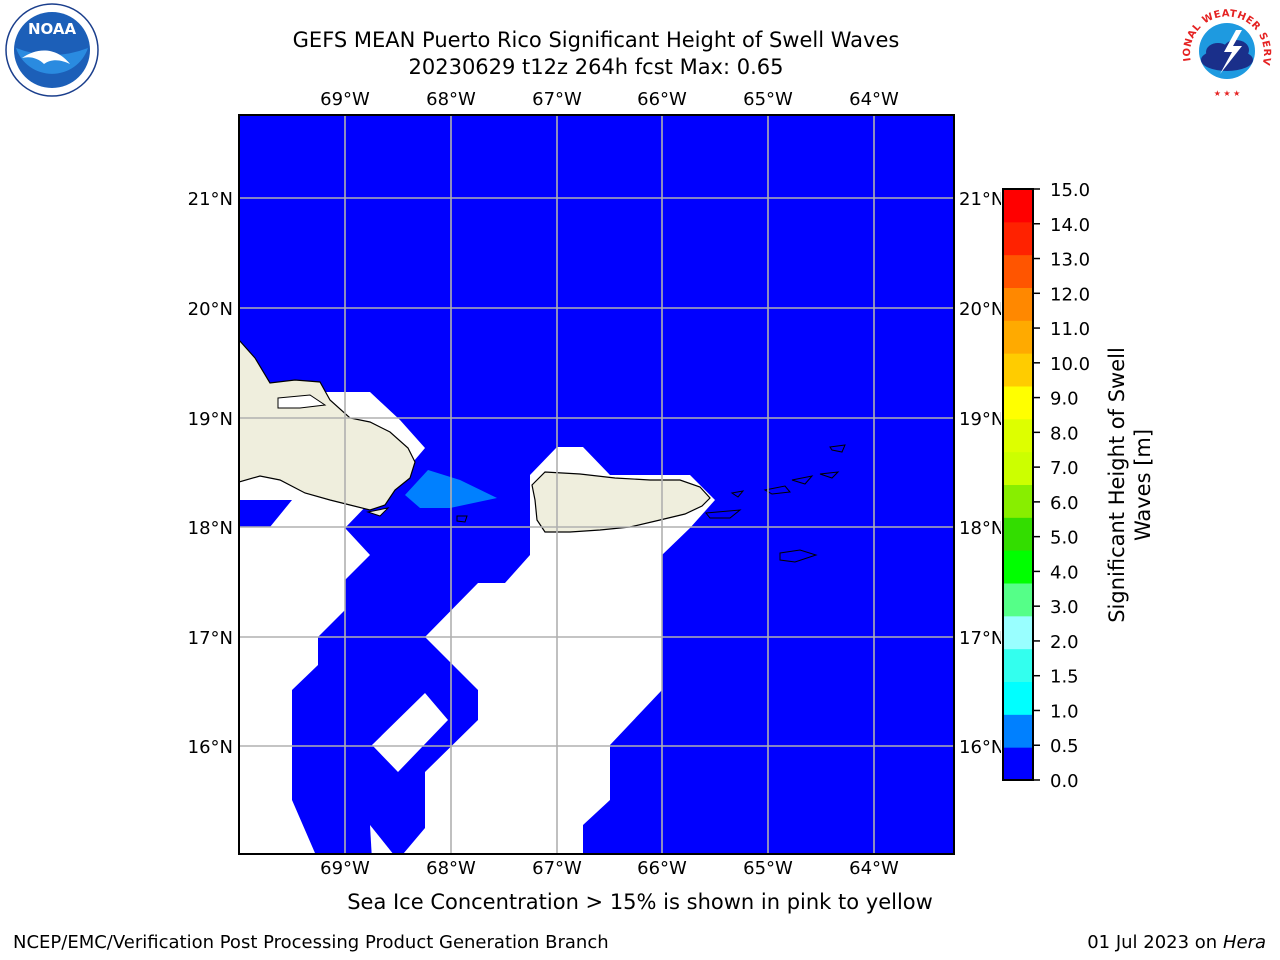 The width and height of the screenshot is (1280, 960). What do you see at coordinates (874, 868) in the screenshot?
I see `lon-label-bottom: 64°W` at bounding box center [874, 868].